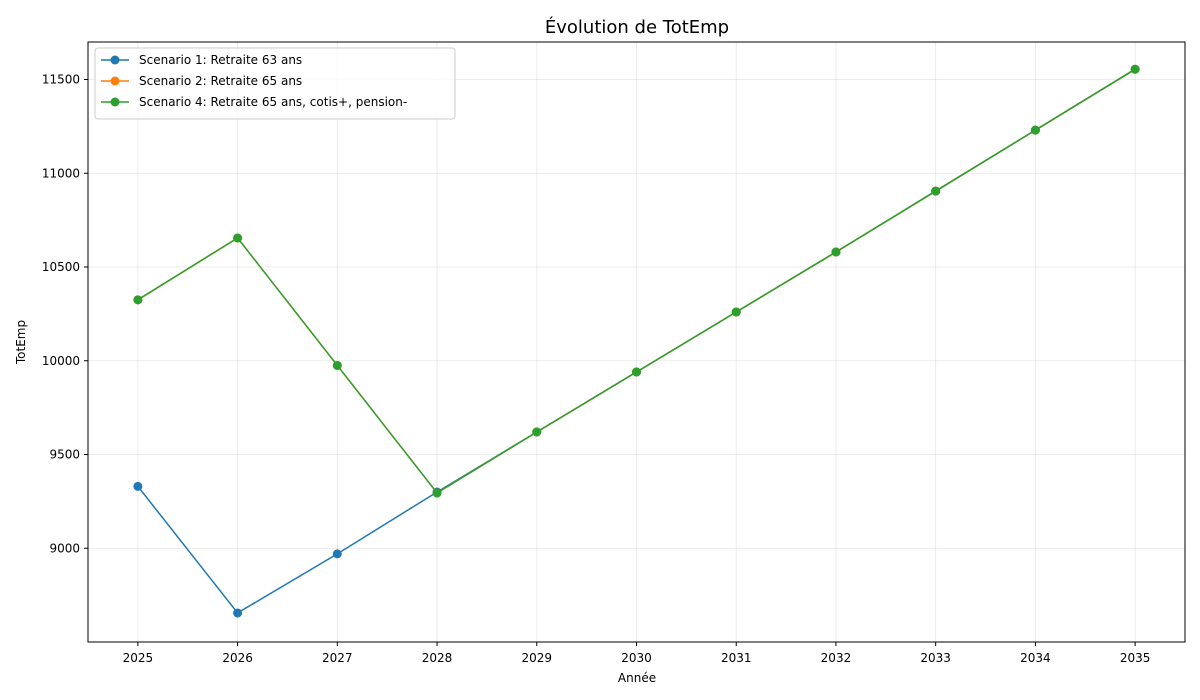  What do you see at coordinates (437, 658) in the screenshot?
I see `x-tick-label: 2028` at bounding box center [437, 658].